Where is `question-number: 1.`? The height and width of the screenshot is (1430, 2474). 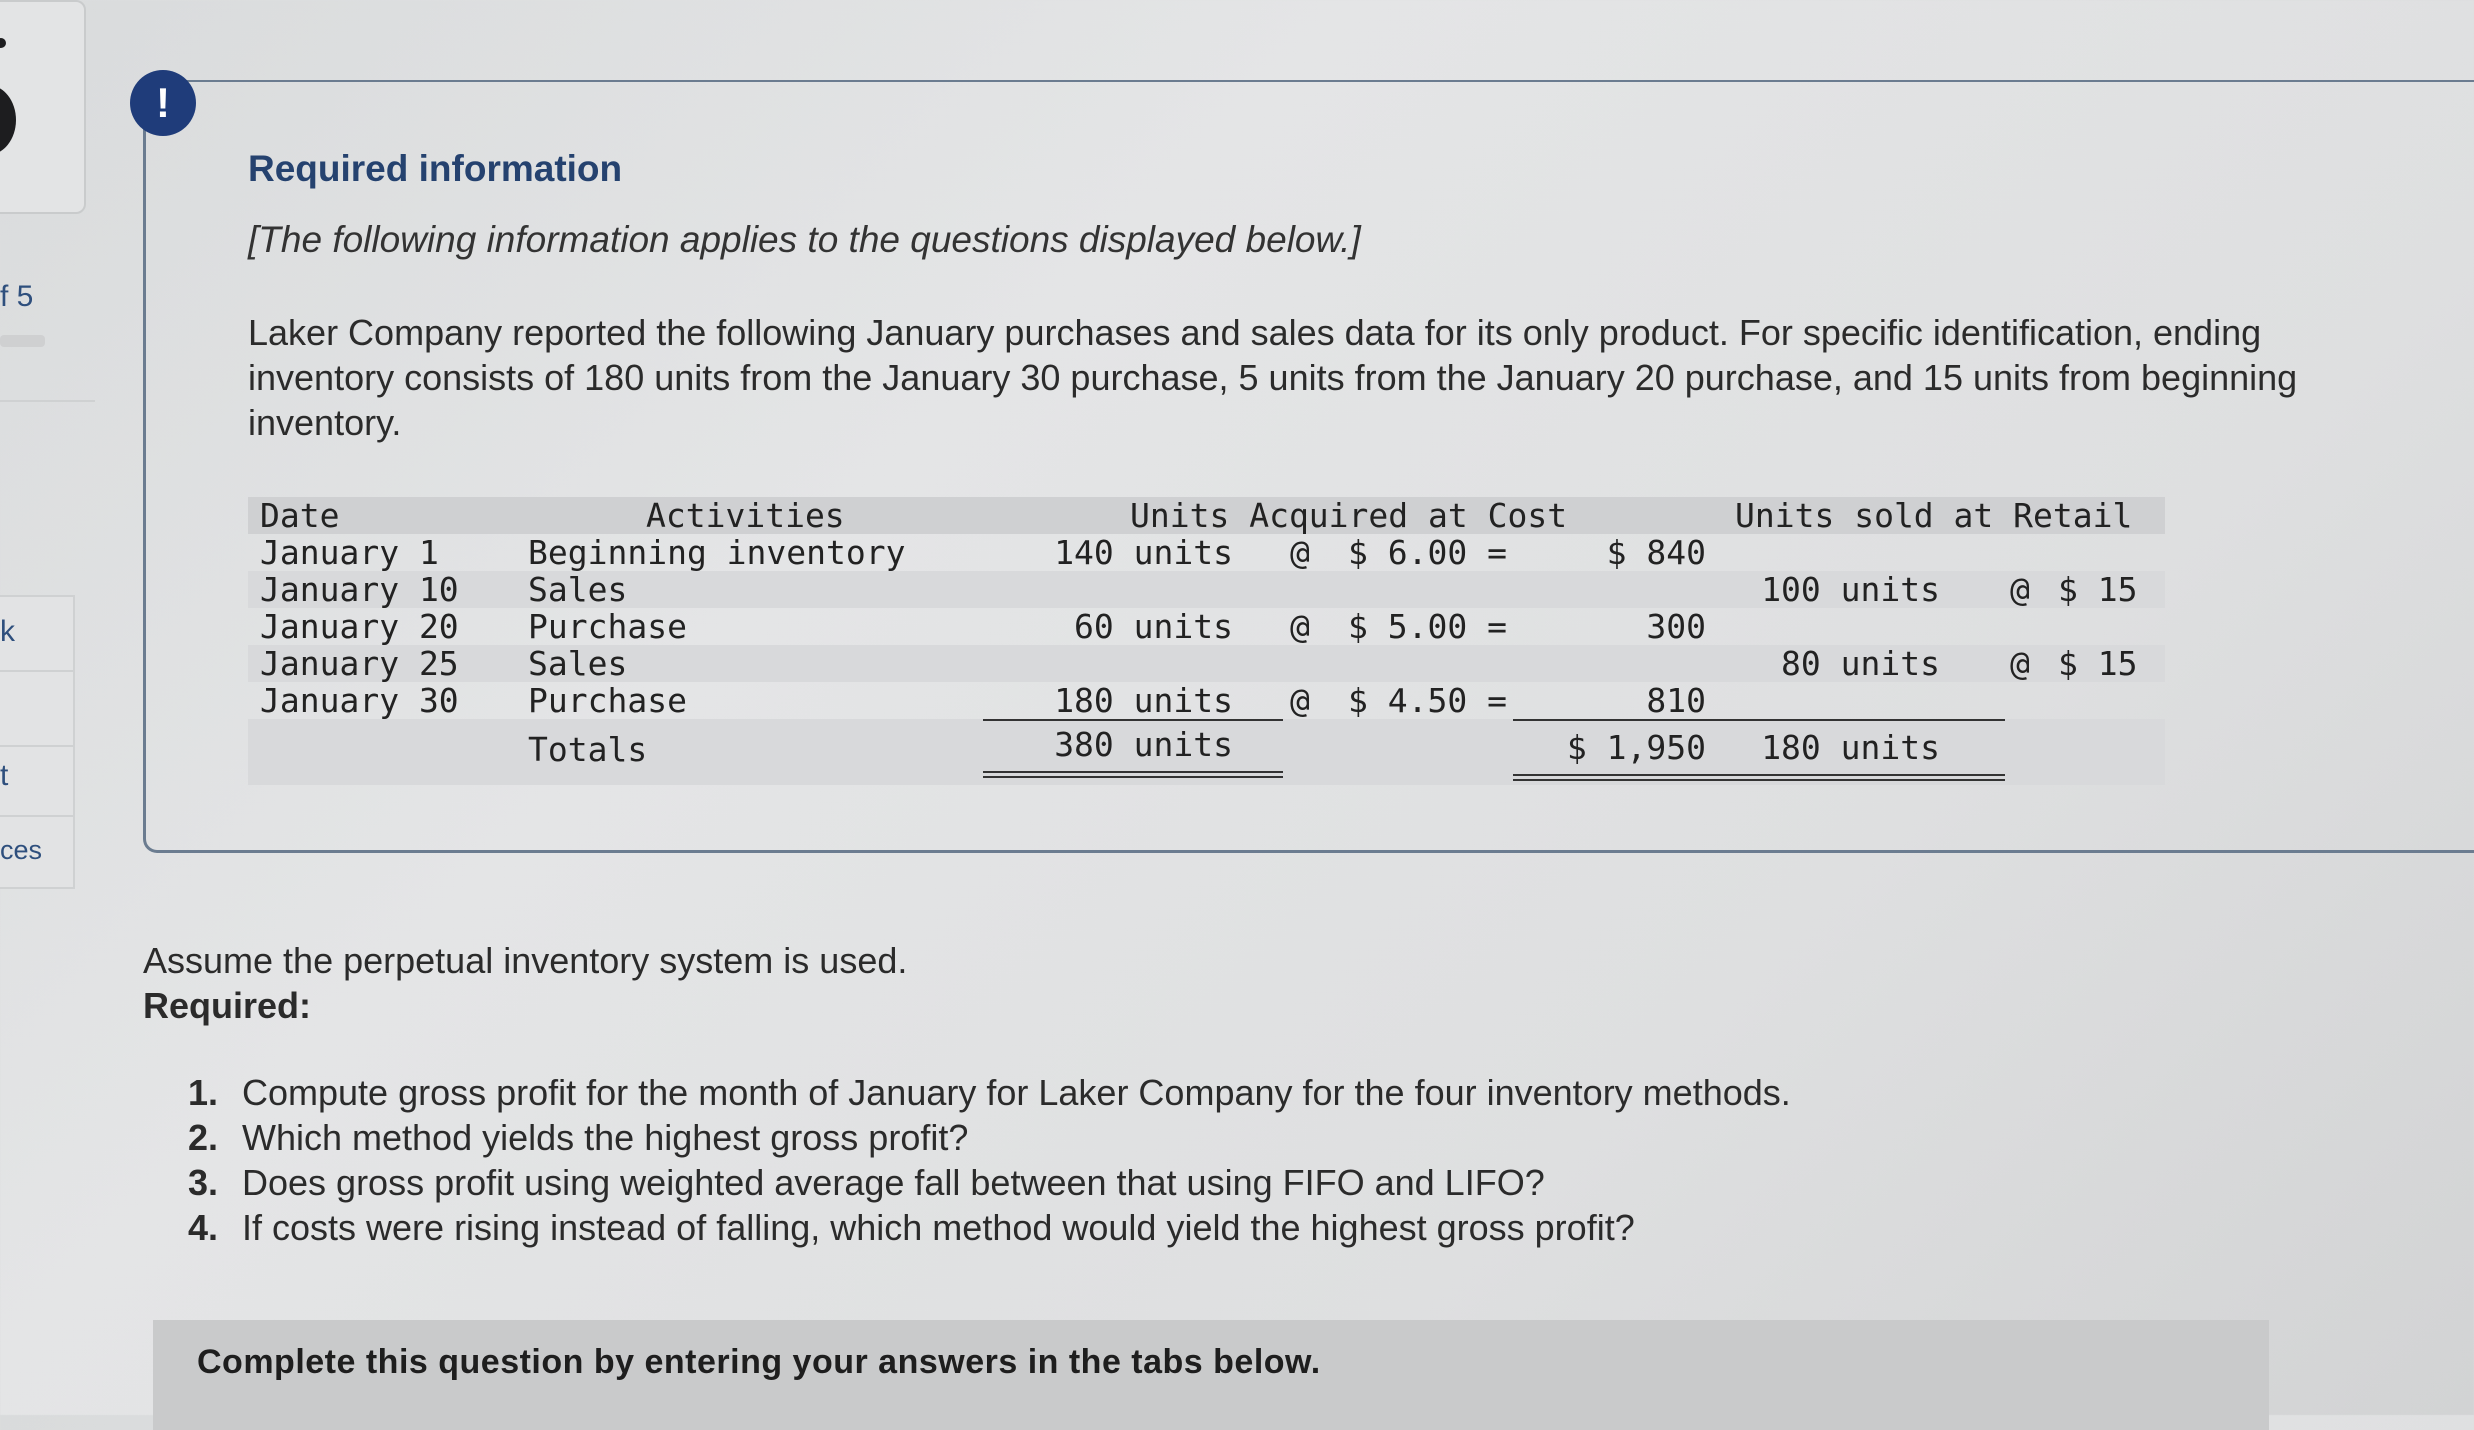 question-number: 1. is located at coordinates (203, 1092).